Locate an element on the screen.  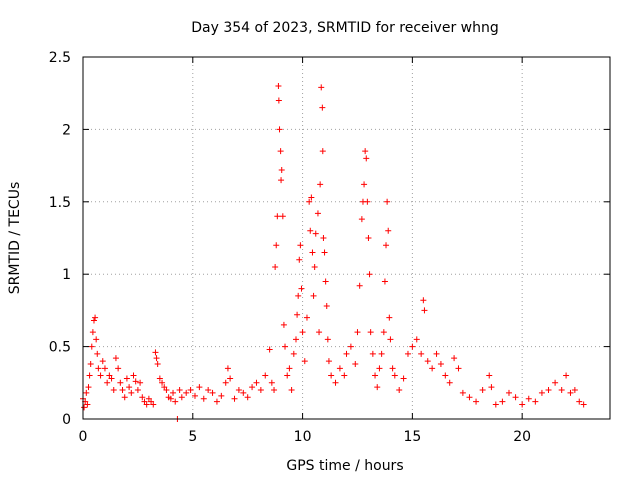
y-axis-label: SRMTID / TECUs is located at coordinates (15, 238).